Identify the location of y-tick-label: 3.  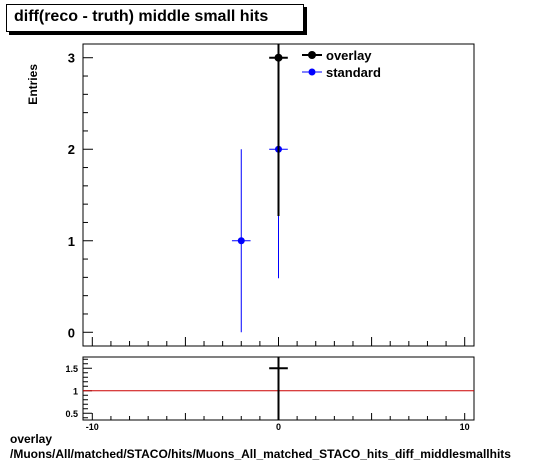
(71, 58).